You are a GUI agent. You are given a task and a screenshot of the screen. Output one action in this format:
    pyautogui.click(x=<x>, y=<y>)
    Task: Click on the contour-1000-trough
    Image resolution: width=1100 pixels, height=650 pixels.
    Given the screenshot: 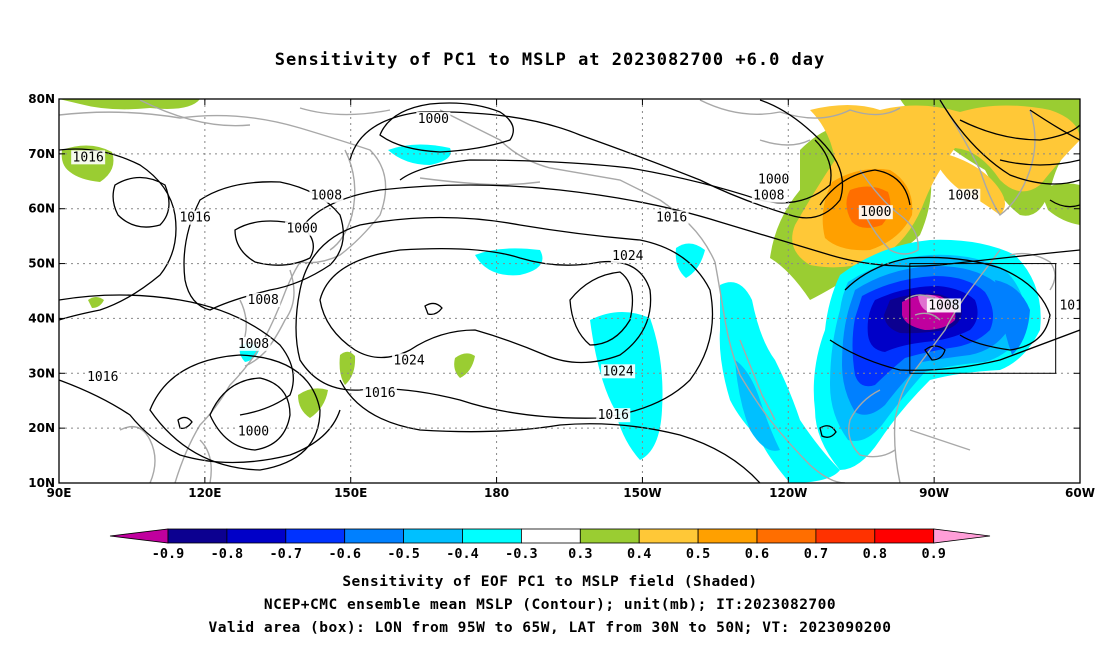 What is the action you would take?
    pyautogui.click(x=250, y=414)
    